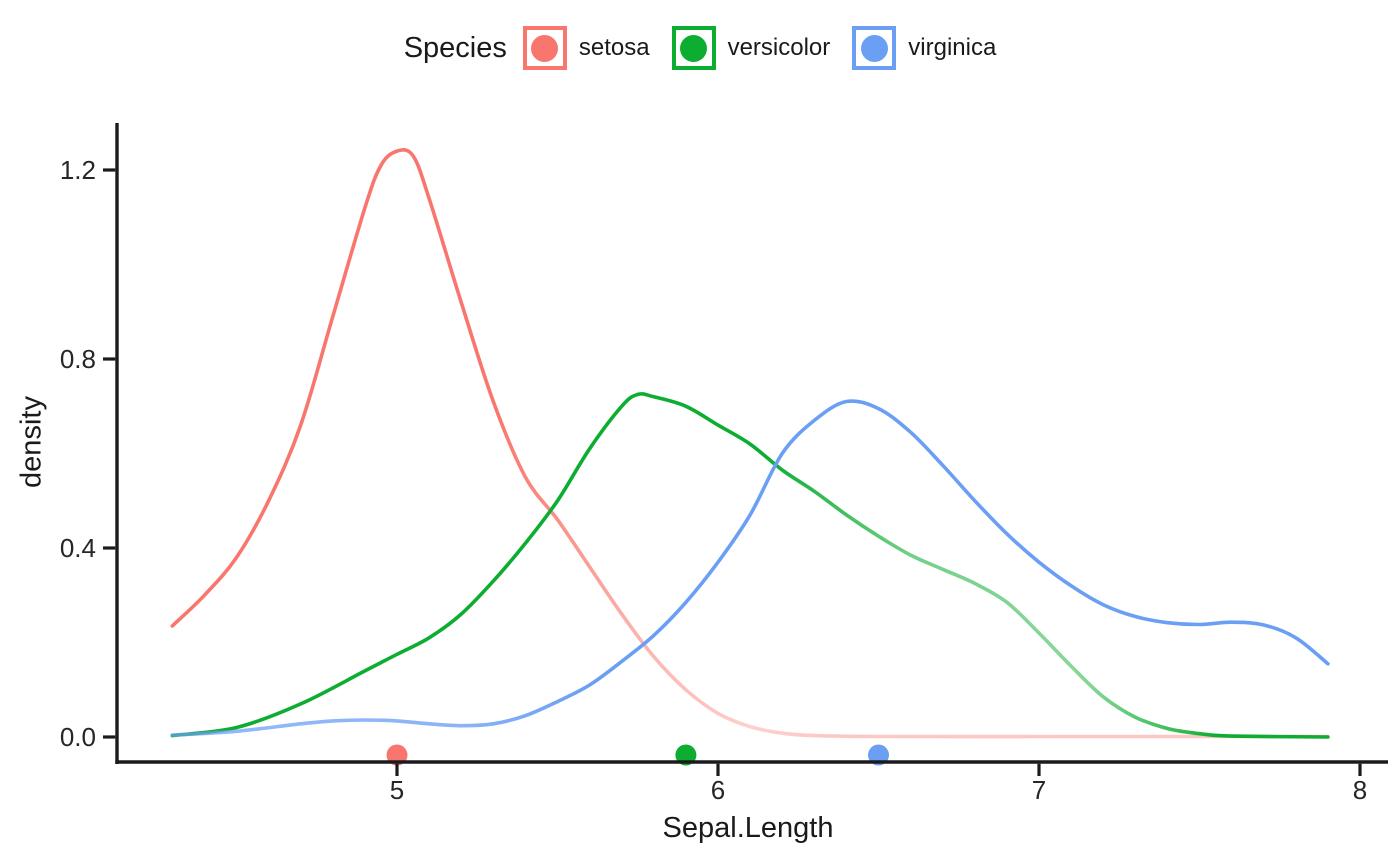 The image size is (1400, 866). I want to click on y-tick-label: 0.4, so click(78, 548).